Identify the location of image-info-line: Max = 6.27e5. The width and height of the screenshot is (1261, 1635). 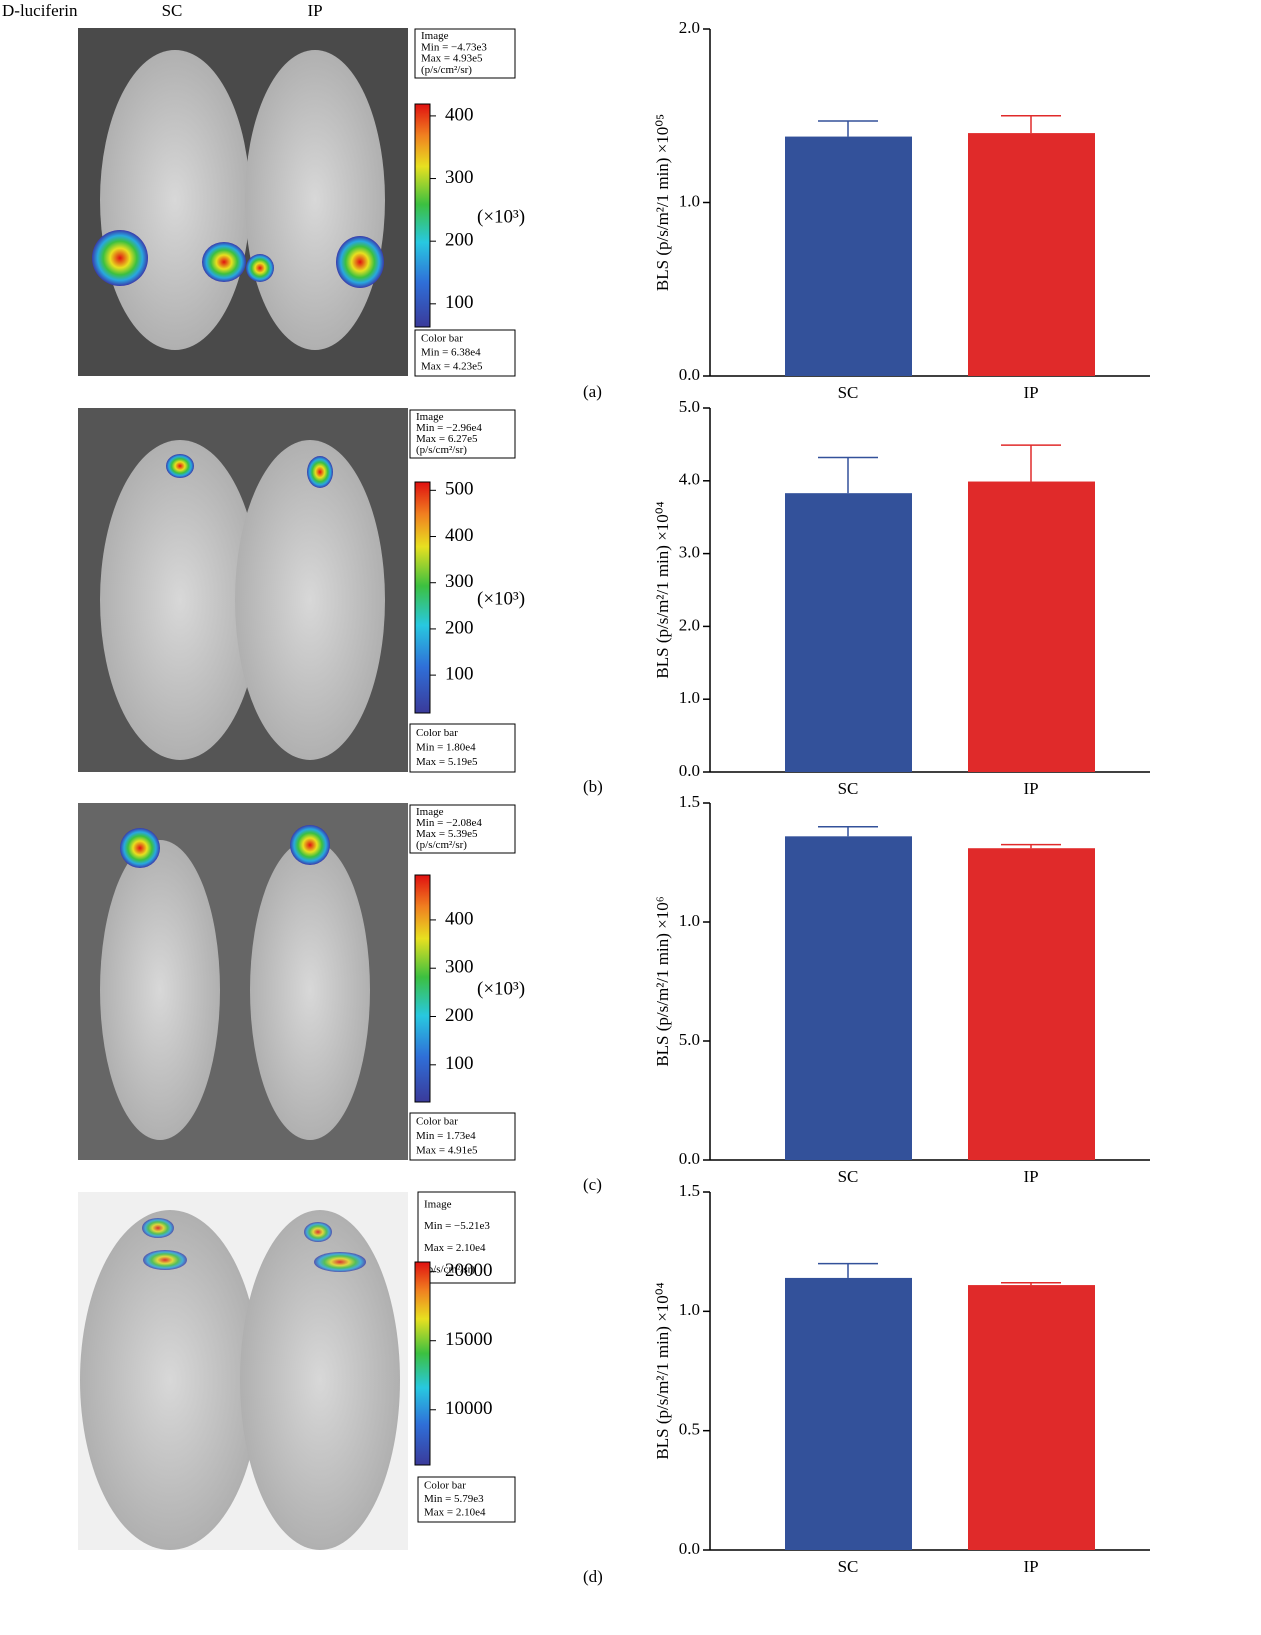
(447, 439).